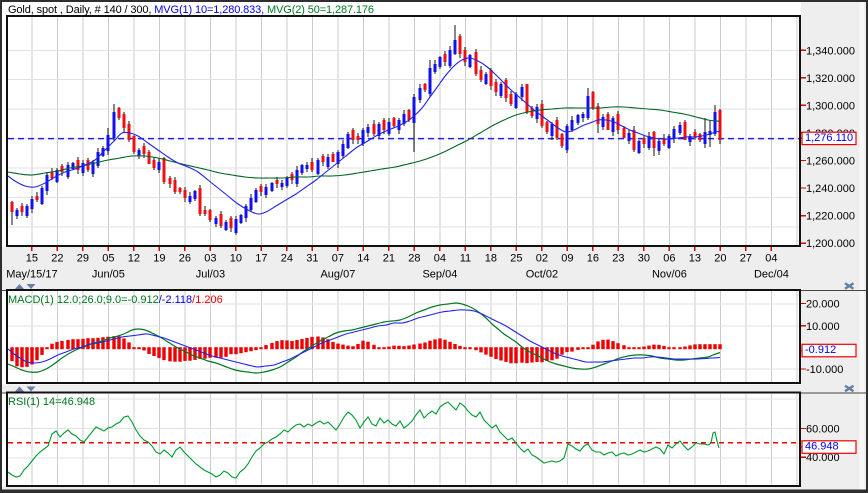 This screenshot has height=493, width=868. What do you see at coordinates (542, 259) in the screenshot?
I see `svg-text: 02` at bounding box center [542, 259].